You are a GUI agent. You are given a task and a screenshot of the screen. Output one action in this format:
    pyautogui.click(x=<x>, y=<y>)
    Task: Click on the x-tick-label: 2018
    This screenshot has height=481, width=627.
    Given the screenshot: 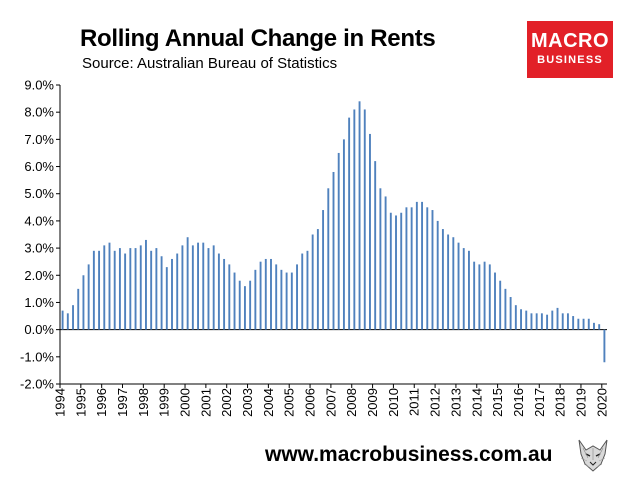 What is the action you would take?
    pyautogui.click(x=560, y=402)
    